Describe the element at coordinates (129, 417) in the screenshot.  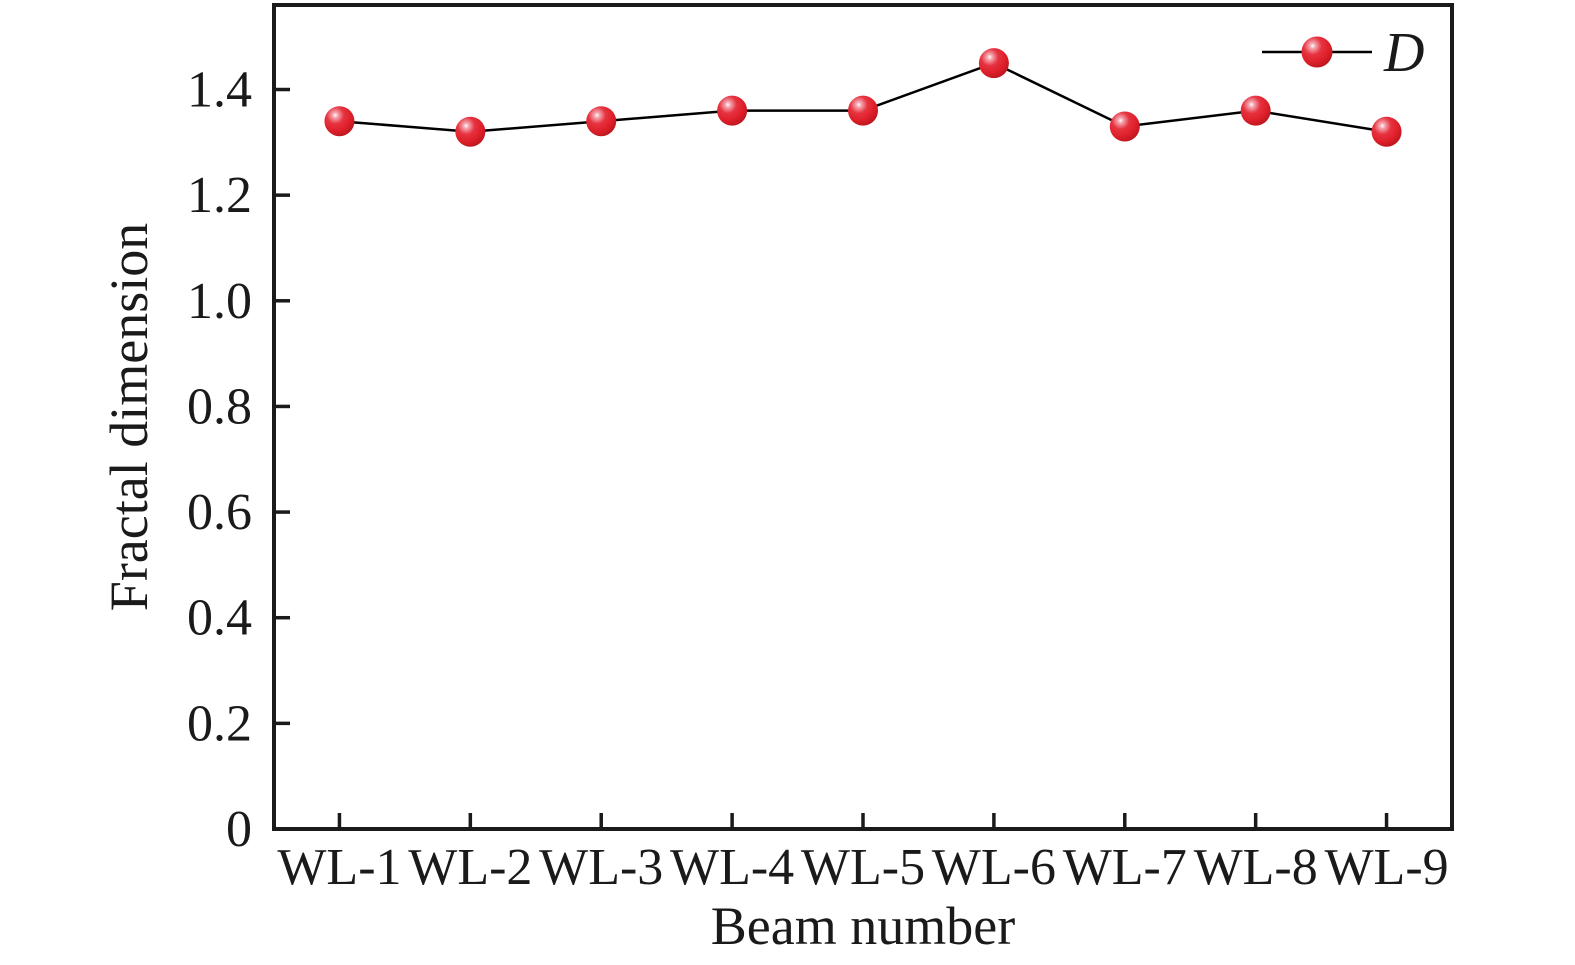
I see `y-axis-title: Fractal dimension` at that location.